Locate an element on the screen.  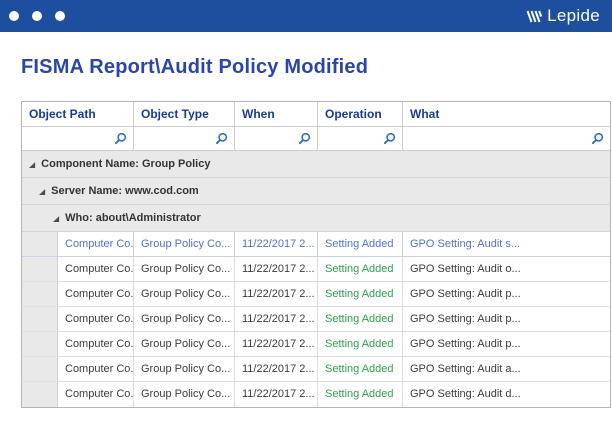
column-header-when: When is located at coordinates (276, 114).